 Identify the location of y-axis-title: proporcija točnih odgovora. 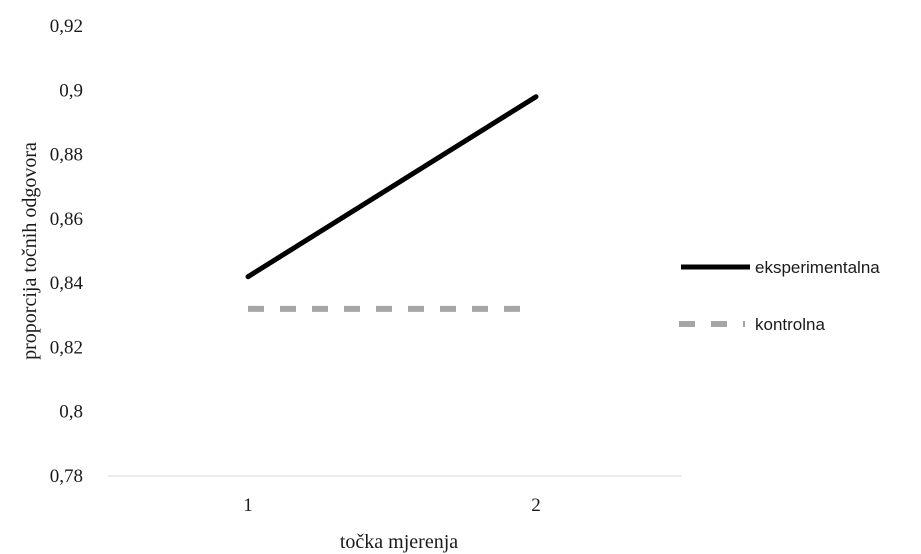
(30, 251).